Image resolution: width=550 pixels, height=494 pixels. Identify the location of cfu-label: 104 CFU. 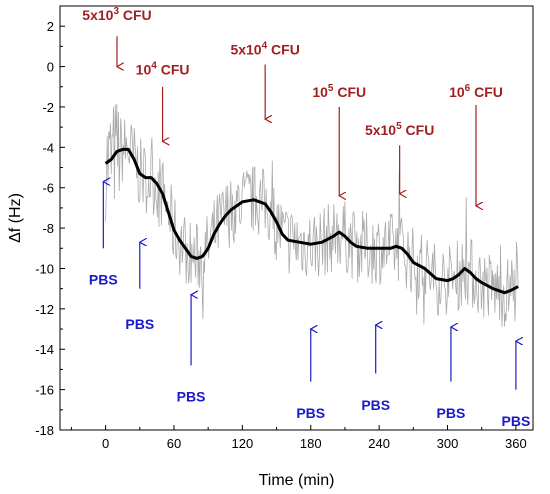
(163, 69).